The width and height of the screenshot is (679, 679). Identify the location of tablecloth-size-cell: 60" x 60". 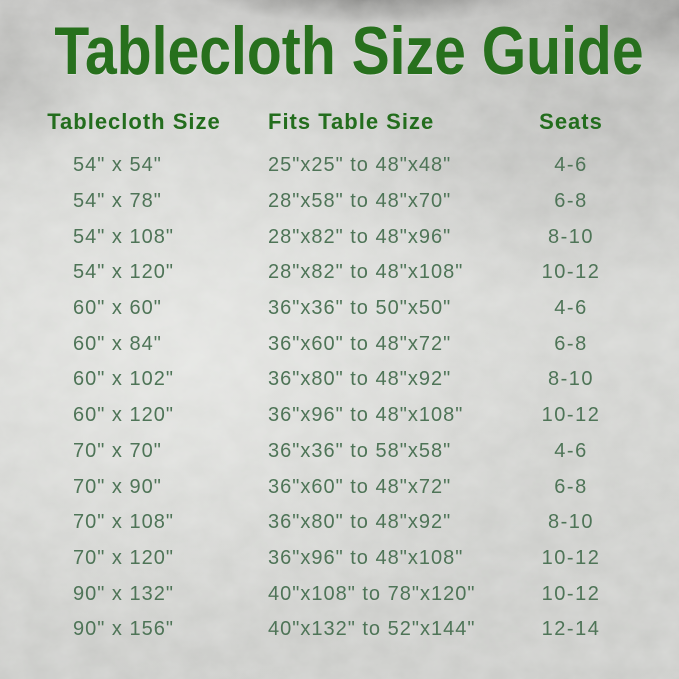
(117, 308).